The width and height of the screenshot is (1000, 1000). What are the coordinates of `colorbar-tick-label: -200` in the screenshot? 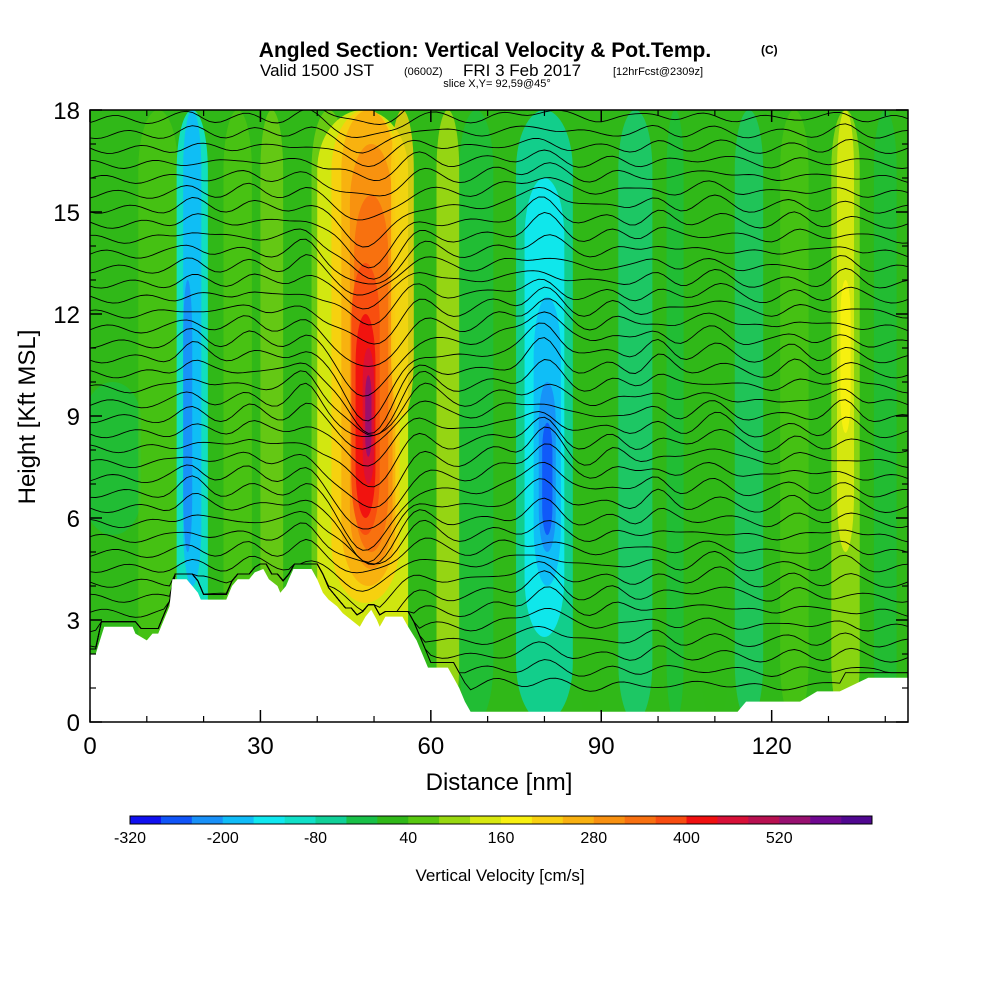 It's located at (223, 838).